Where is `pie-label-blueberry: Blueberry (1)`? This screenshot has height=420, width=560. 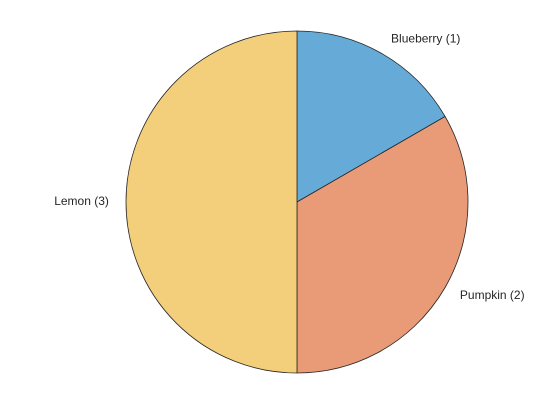 pie-label-blueberry: Blueberry (1) is located at coordinates (425, 38).